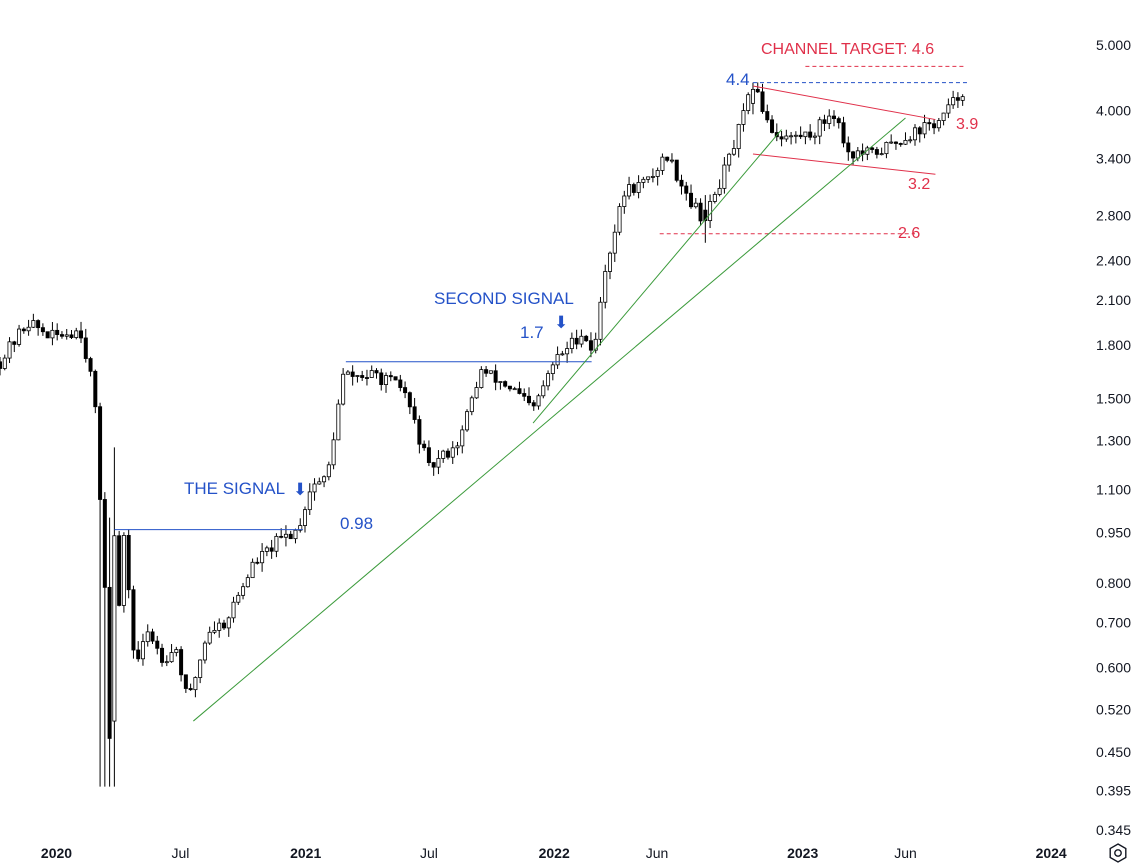 This screenshot has width=1141, height=868. What do you see at coordinates (847, 49) in the screenshot?
I see `channel-target-label: CHANNEL TARGET: 4.6` at bounding box center [847, 49].